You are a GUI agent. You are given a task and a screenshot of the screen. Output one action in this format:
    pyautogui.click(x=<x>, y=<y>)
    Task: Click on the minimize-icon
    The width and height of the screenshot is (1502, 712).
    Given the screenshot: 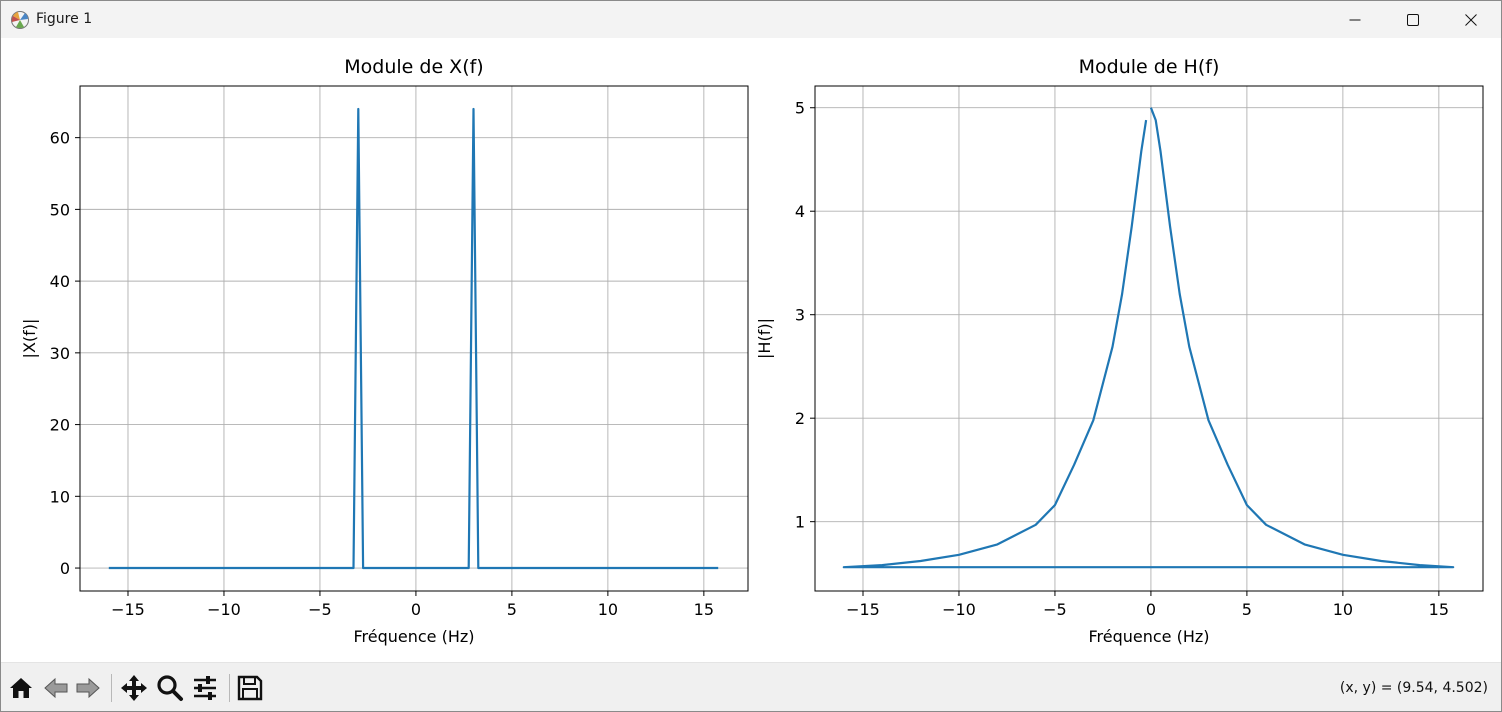 What is the action you would take?
    pyautogui.click(x=1355, y=19)
    